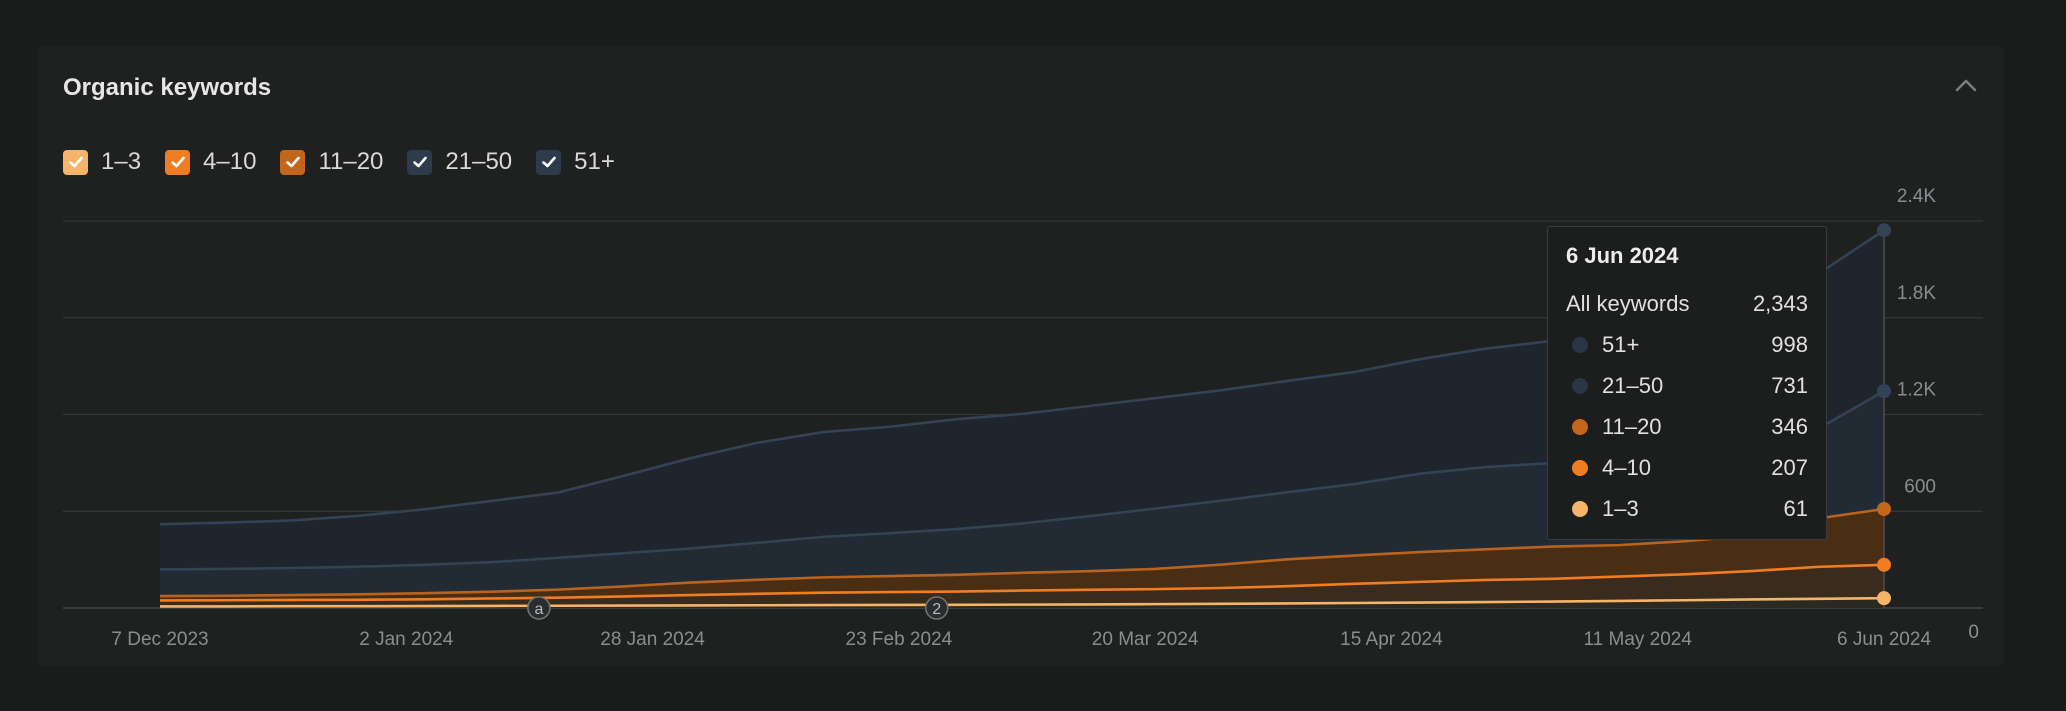 This screenshot has width=2066, height=711. What do you see at coordinates (1780, 303) in the screenshot?
I see `tooltip-total-value: 2,343` at bounding box center [1780, 303].